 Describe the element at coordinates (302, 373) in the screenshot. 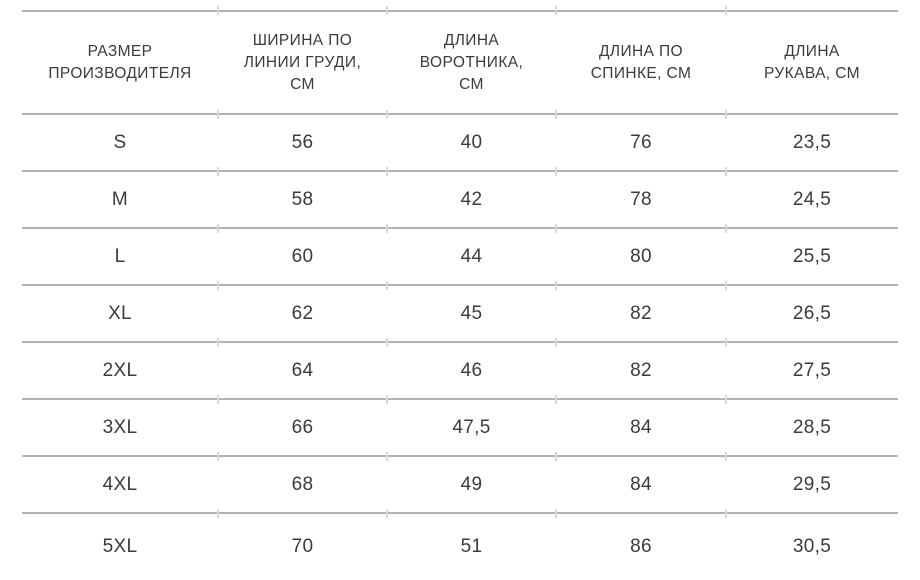

I see `table-cell: 64` at that location.